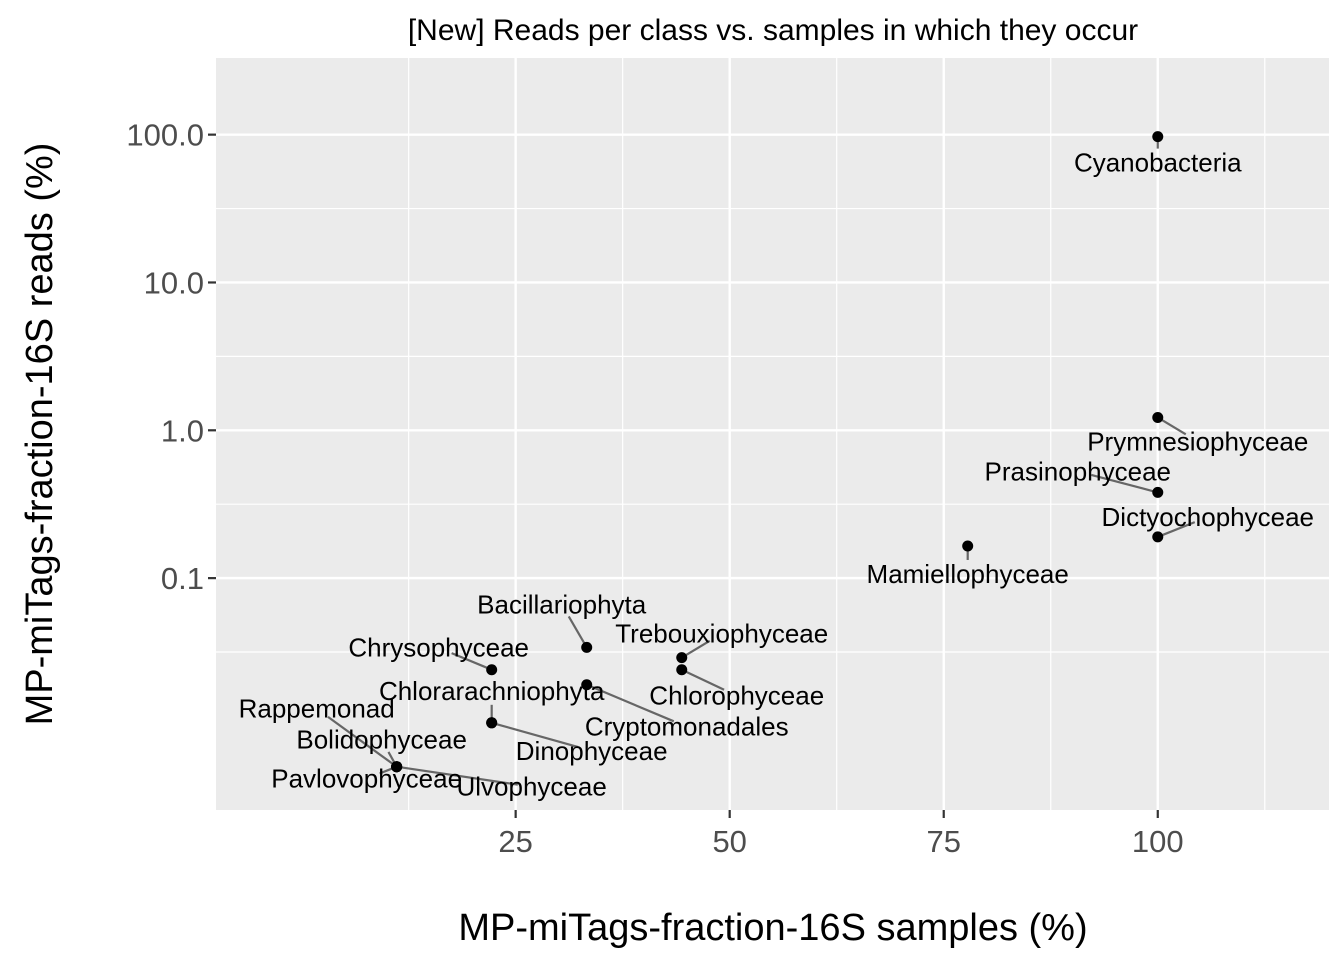 This screenshot has width=1344, height=960. What do you see at coordinates (317, 709) in the screenshot?
I see `point-label: Rappemonad` at bounding box center [317, 709].